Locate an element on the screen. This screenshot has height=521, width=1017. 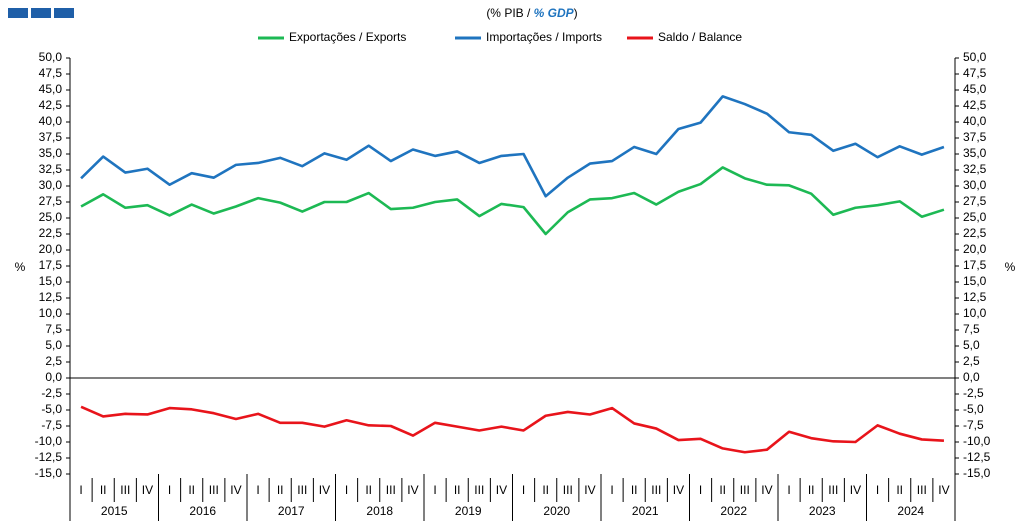
y-tick-label: 20,0 is located at coordinates (51, 249).